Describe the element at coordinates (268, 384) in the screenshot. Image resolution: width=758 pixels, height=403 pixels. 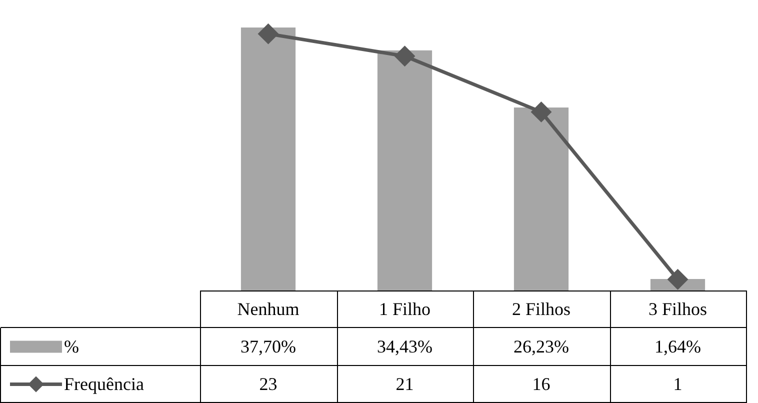
I see `data-label: 23` at that location.